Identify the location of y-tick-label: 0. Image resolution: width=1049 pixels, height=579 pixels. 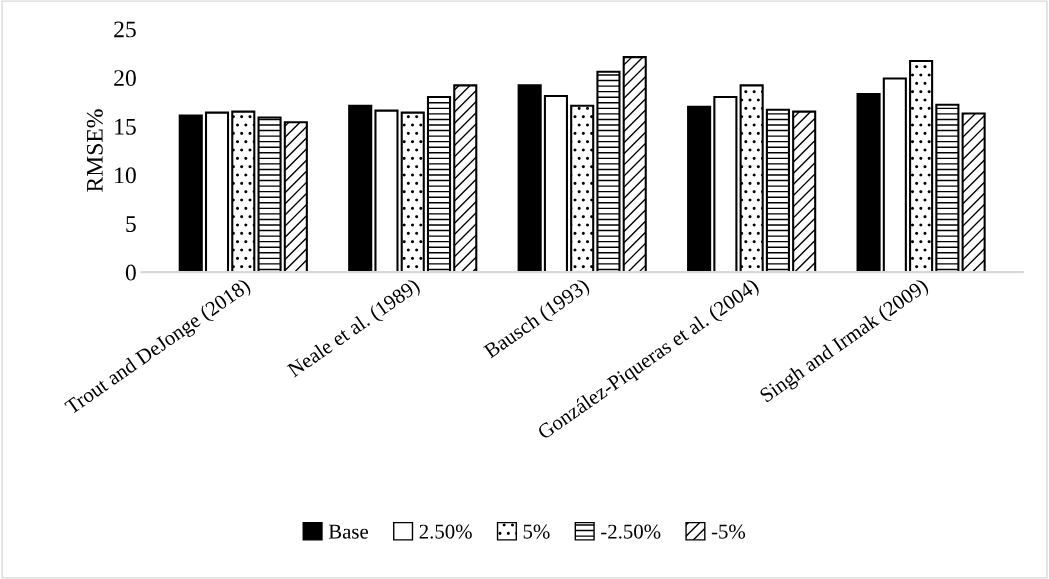
(130, 272).